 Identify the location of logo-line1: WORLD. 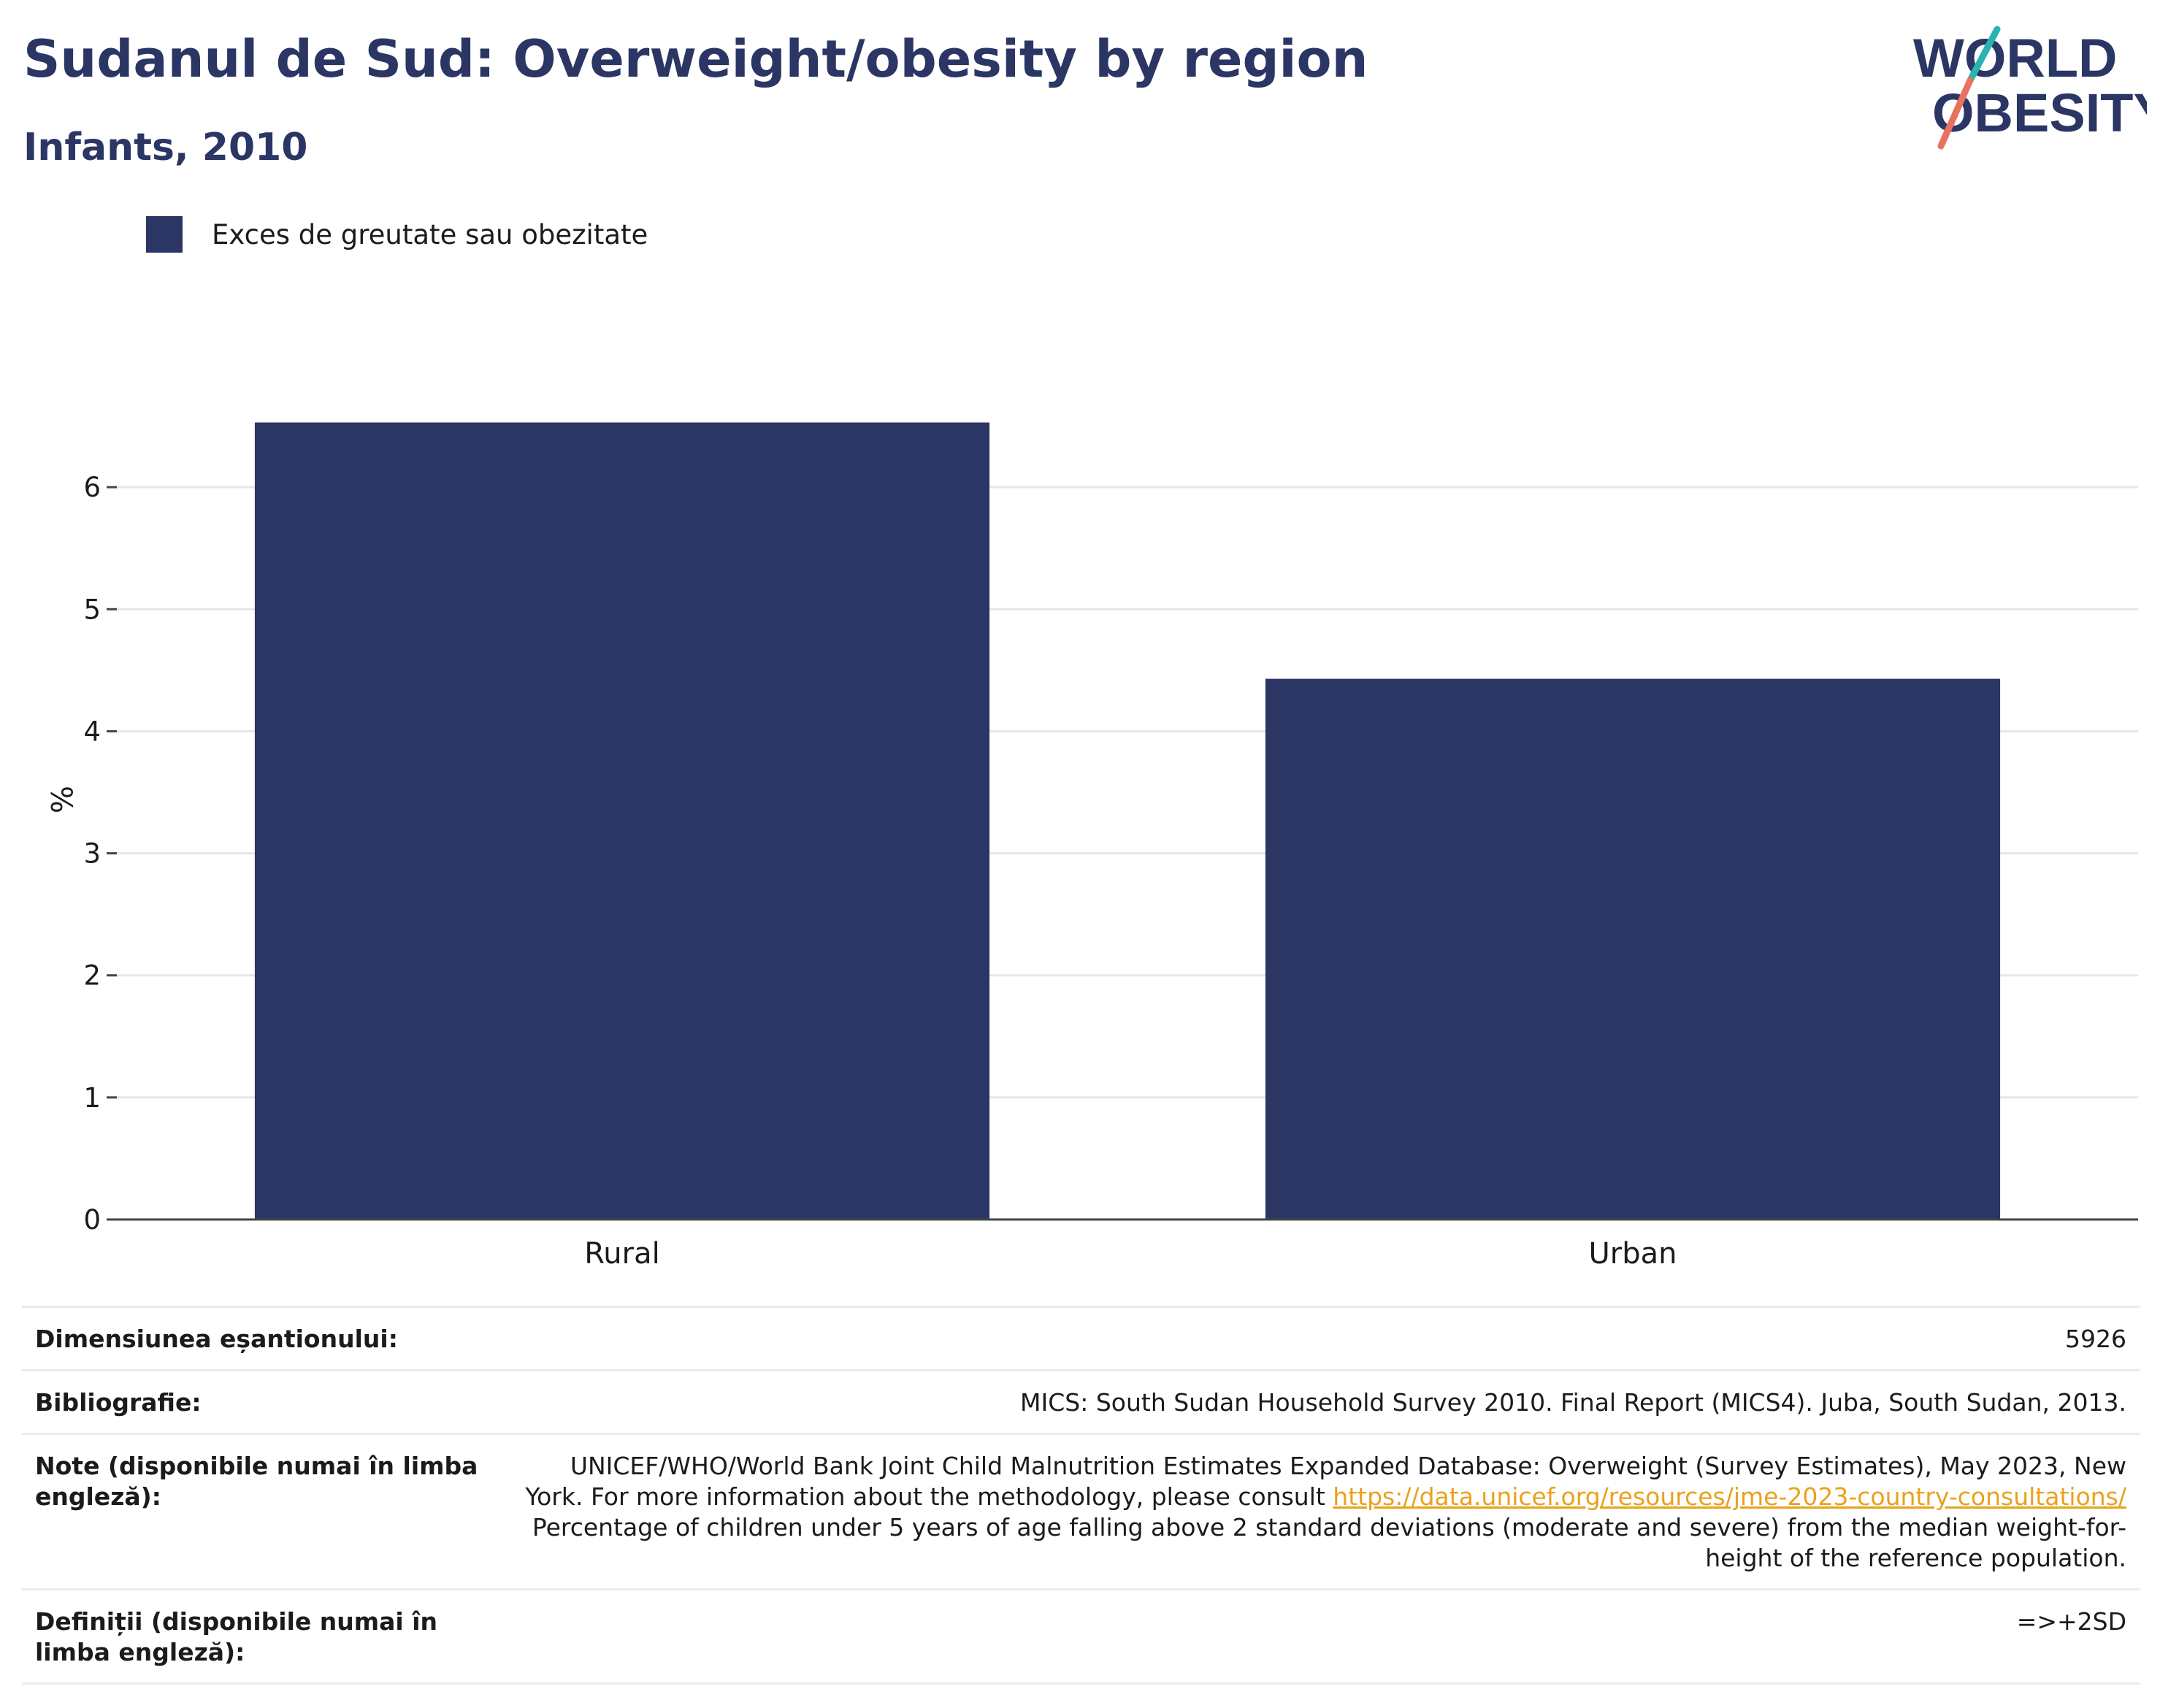
(2015, 58).